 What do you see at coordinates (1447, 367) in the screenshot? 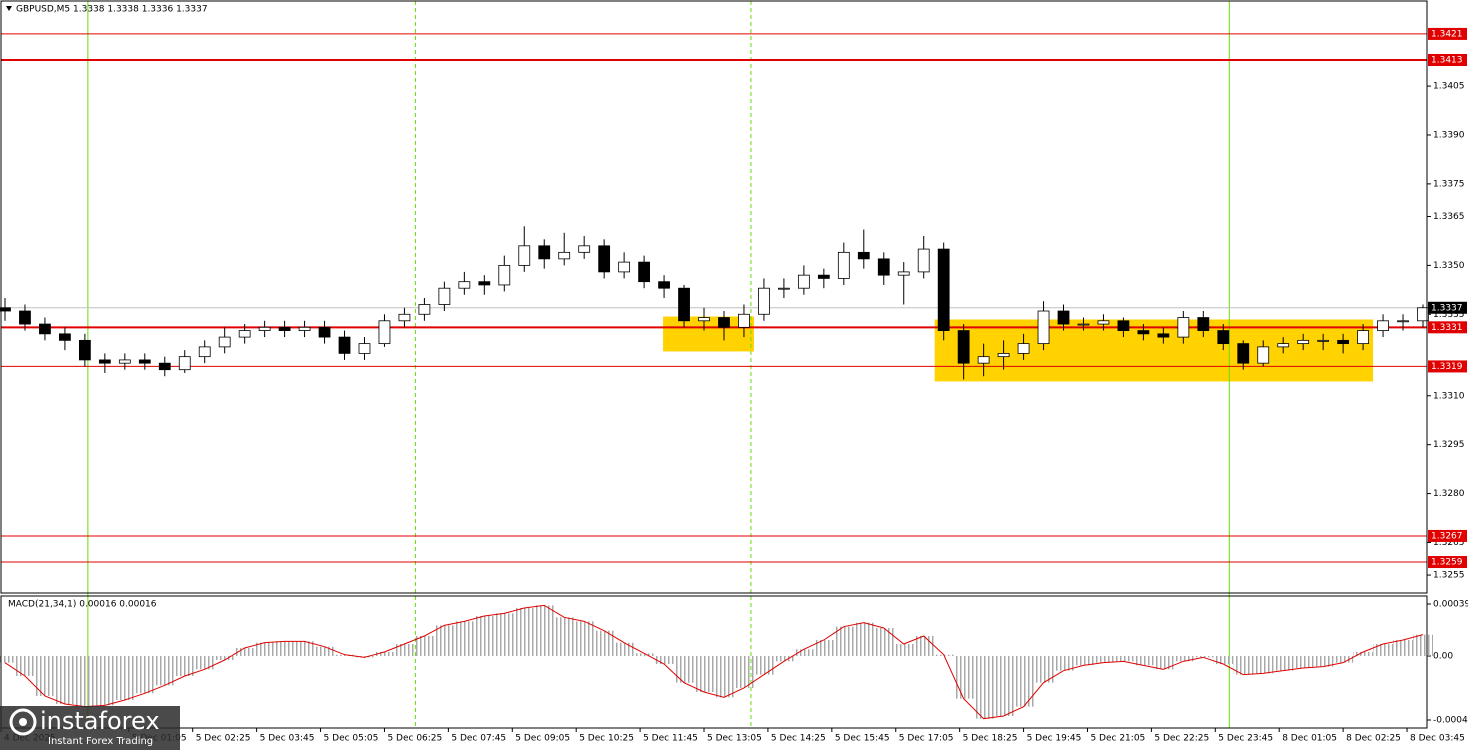
I see `level-label: 1.3319` at bounding box center [1447, 367].